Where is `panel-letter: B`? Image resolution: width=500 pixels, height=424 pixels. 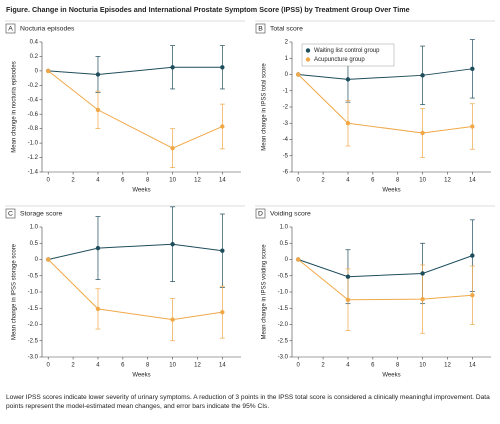 panel-letter: B is located at coordinates (260, 29).